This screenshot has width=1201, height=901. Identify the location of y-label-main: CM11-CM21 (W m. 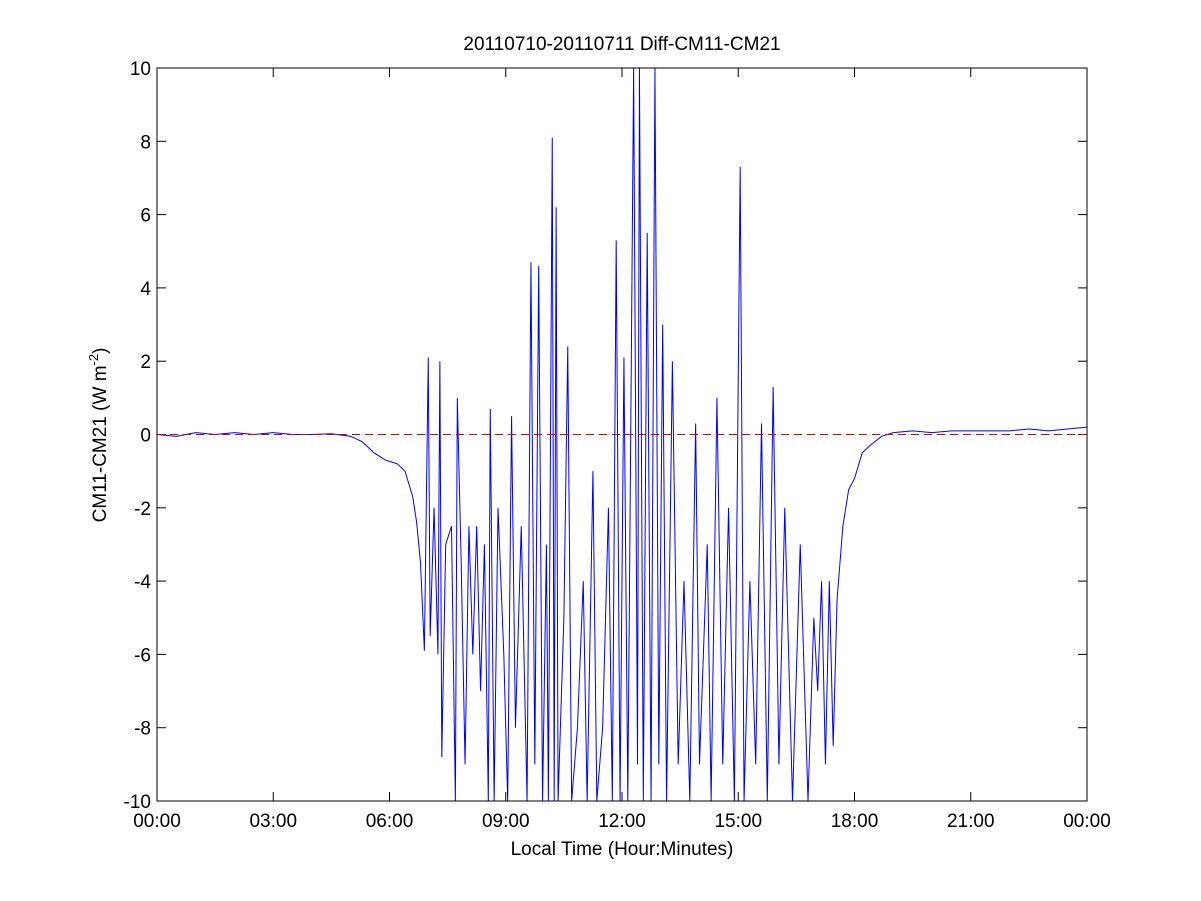
(100, 443).